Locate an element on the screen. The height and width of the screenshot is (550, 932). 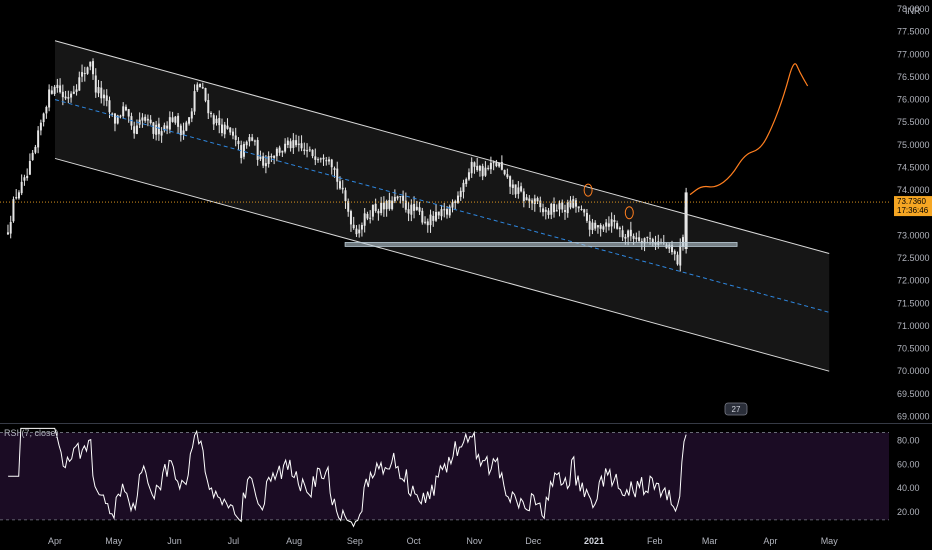
events-badge: 27 is located at coordinates (736, 409).